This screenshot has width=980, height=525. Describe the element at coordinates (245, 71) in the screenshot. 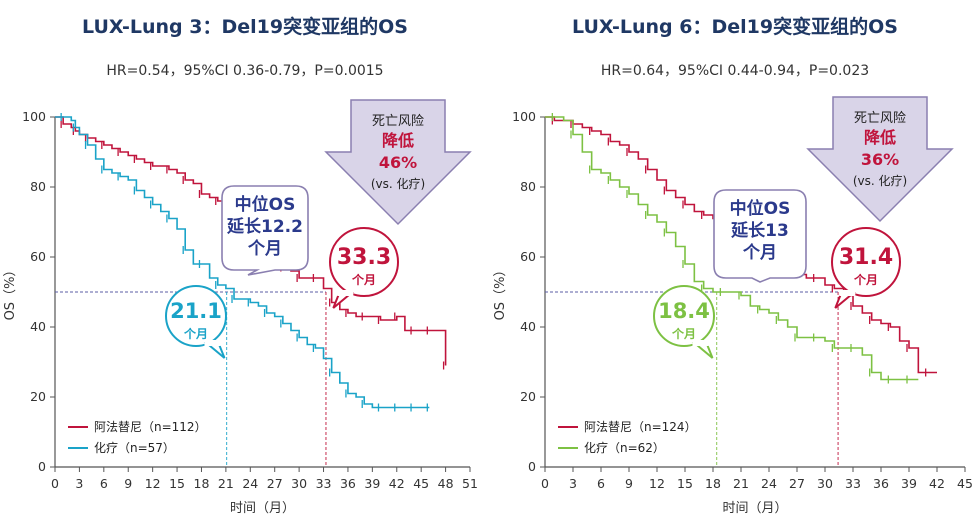

I see `hazard-ratio-text: HR=0.54，95%CI 0.36-0.79，P=0.0015` at that location.